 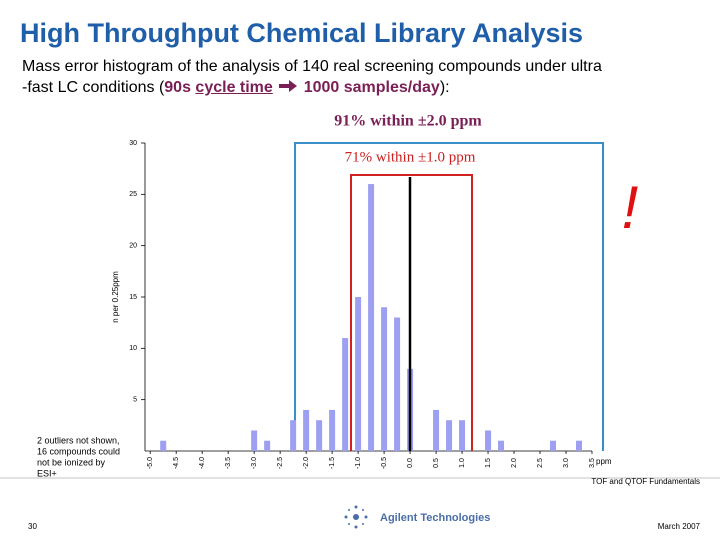 What do you see at coordinates (47, 473) in the screenshot?
I see `note-line: ESI+` at bounding box center [47, 473].